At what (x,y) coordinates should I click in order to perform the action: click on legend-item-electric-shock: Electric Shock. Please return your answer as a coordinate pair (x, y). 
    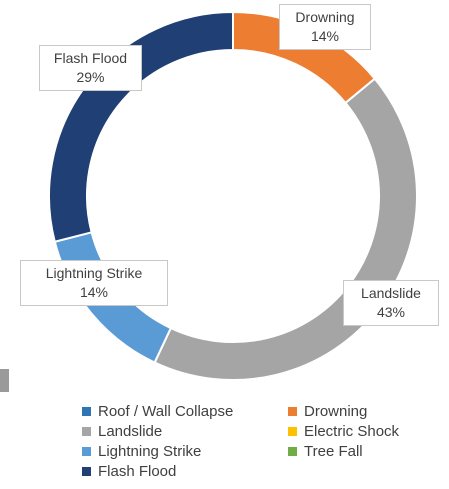
    Looking at the image, I should click on (363, 431).